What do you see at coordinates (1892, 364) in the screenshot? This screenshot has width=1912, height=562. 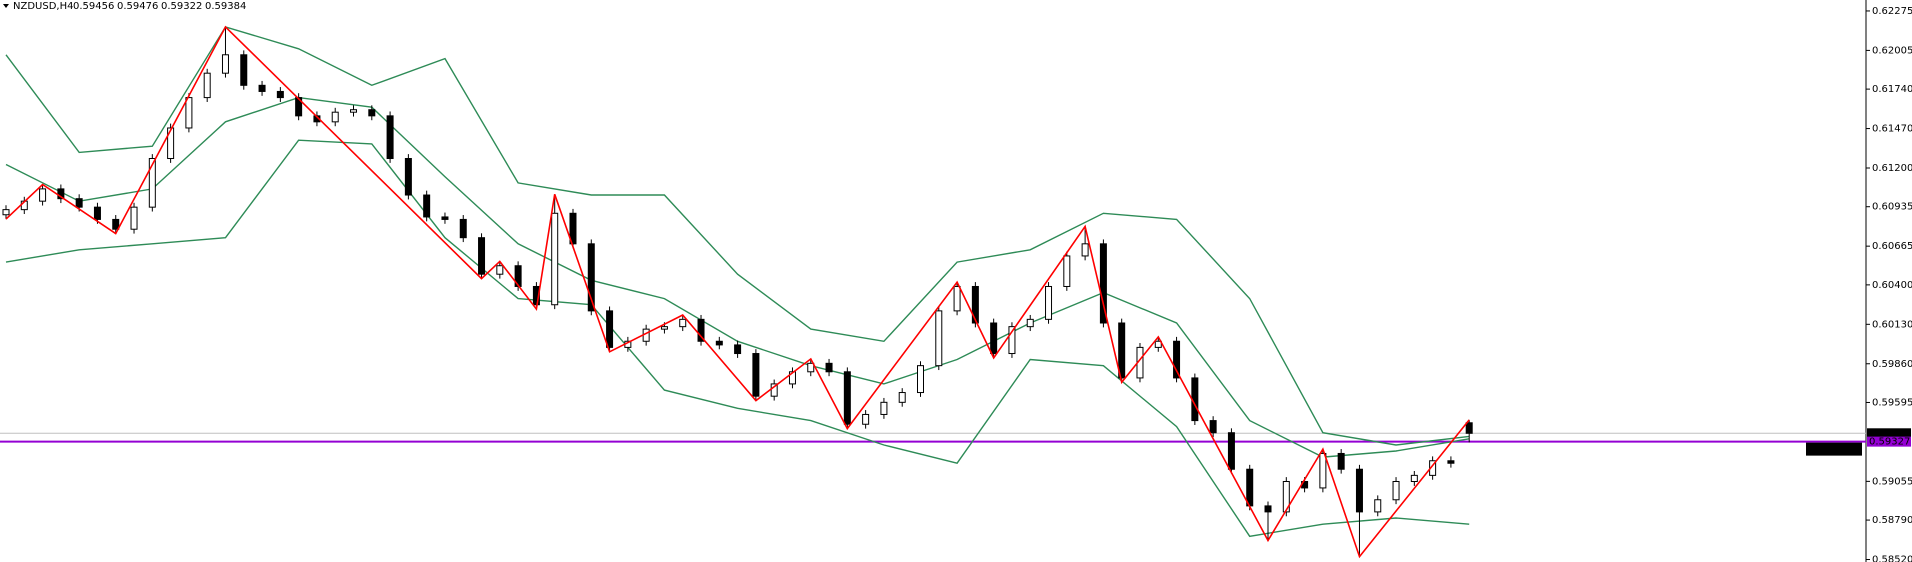 I see `y-tick-label: 0.59860` at bounding box center [1892, 364].